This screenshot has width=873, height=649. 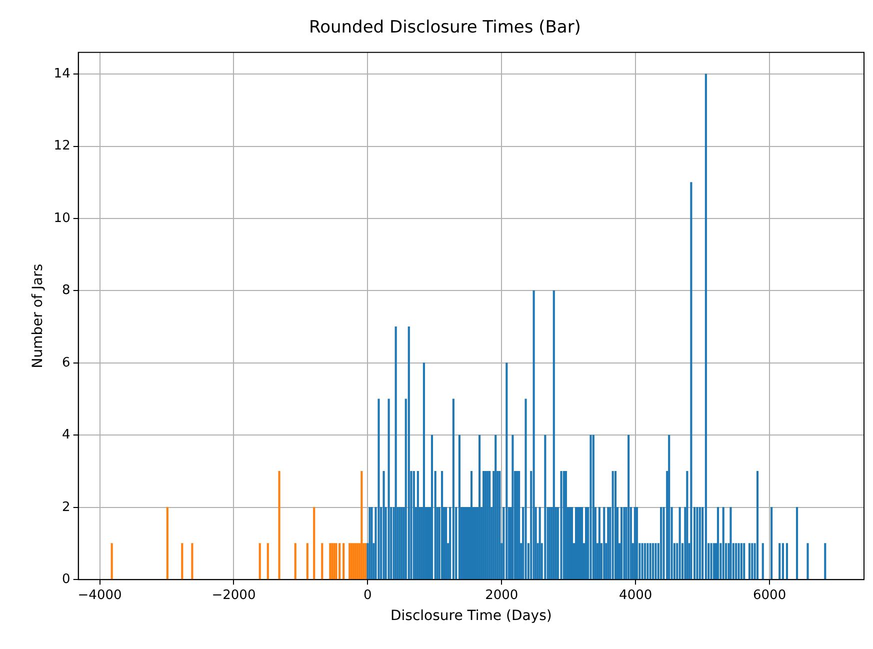 I want to click on x-tick-label: 6000, so click(x=769, y=595).